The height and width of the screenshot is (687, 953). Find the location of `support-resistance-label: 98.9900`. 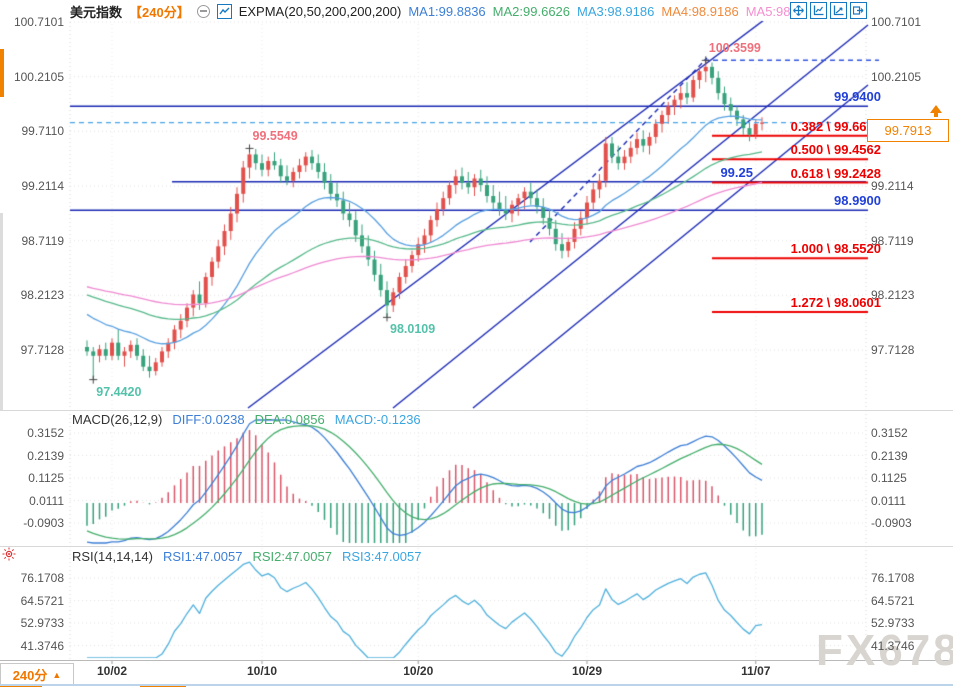

support-resistance-label: 98.9900 is located at coordinates (857, 201).